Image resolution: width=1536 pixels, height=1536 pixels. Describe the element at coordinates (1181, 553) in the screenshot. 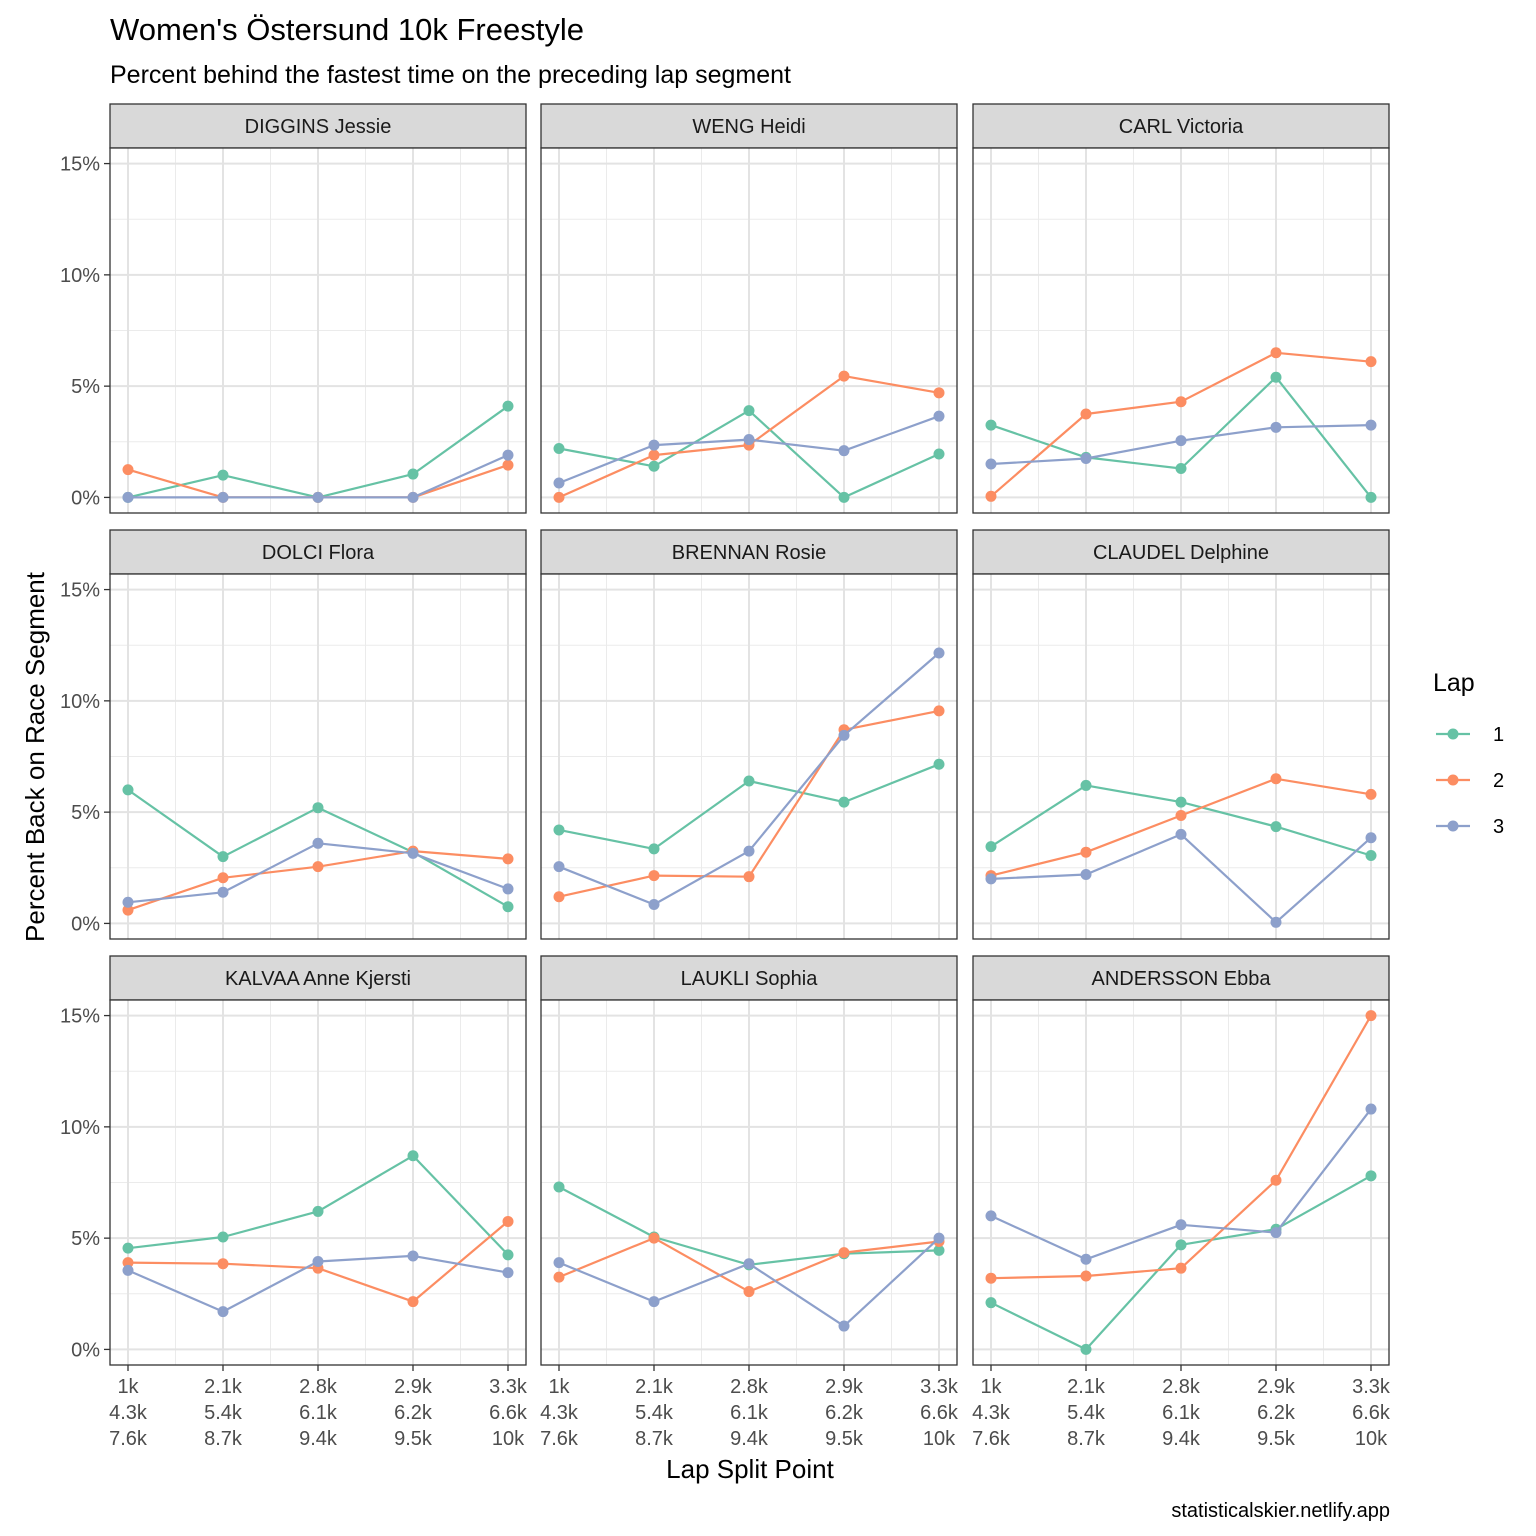

I see `facet-strip-label: CLAUDEL Delphine` at that location.